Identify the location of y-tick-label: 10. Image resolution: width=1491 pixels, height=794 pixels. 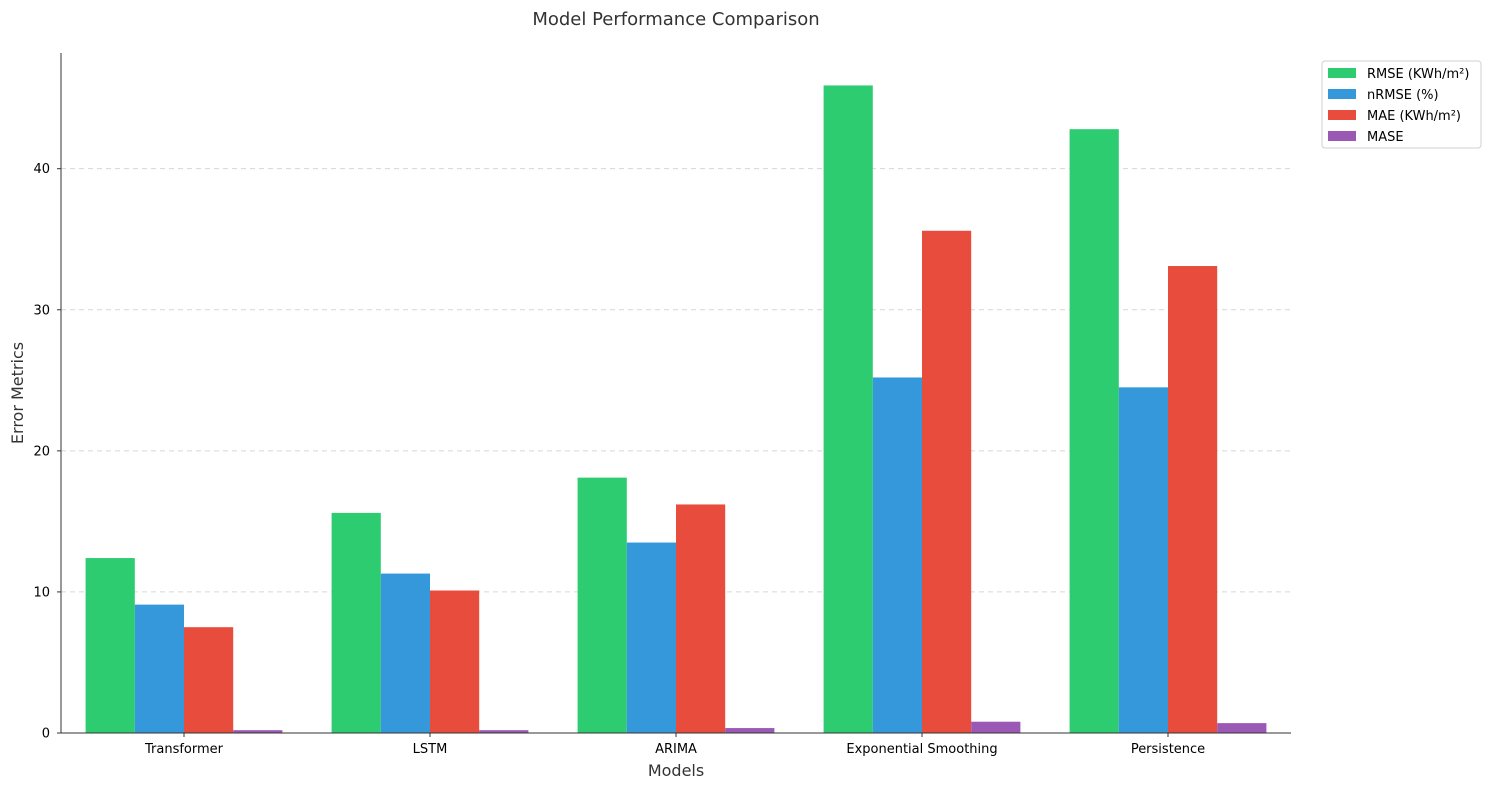
(41, 592).